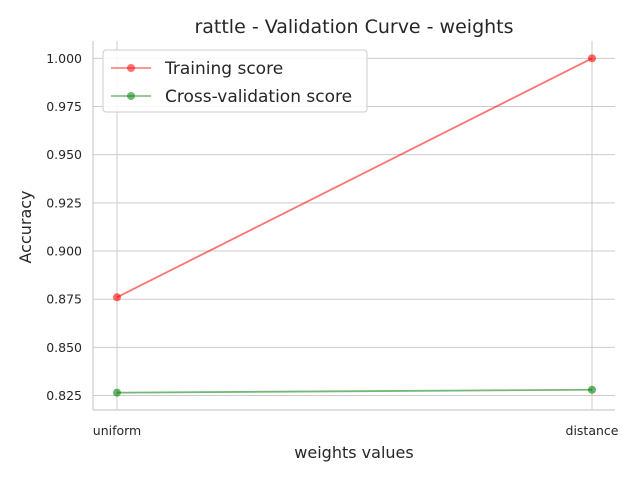 This screenshot has width=640, height=480. Describe the element at coordinates (353, 452) in the screenshot. I see `x-axis-label: weights values` at that location.